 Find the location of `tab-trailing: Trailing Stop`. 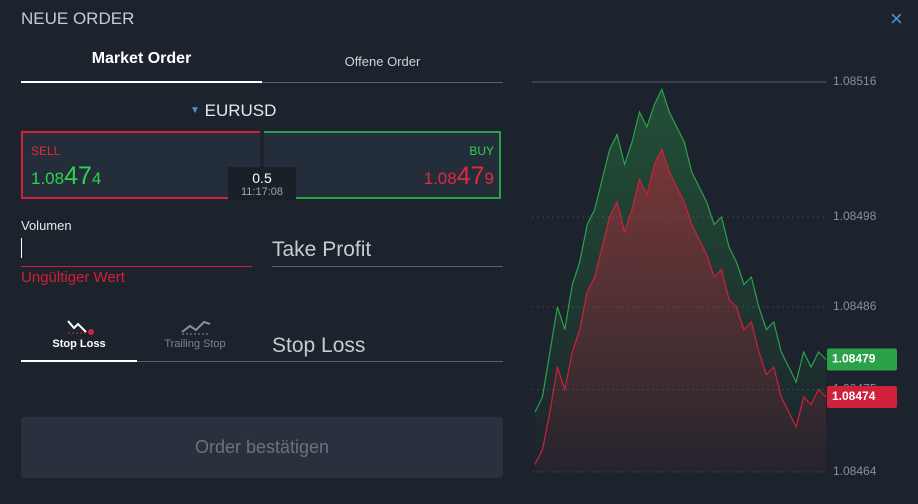

tab-trailing: Trailing Stop is located at coordinates (195, 344).